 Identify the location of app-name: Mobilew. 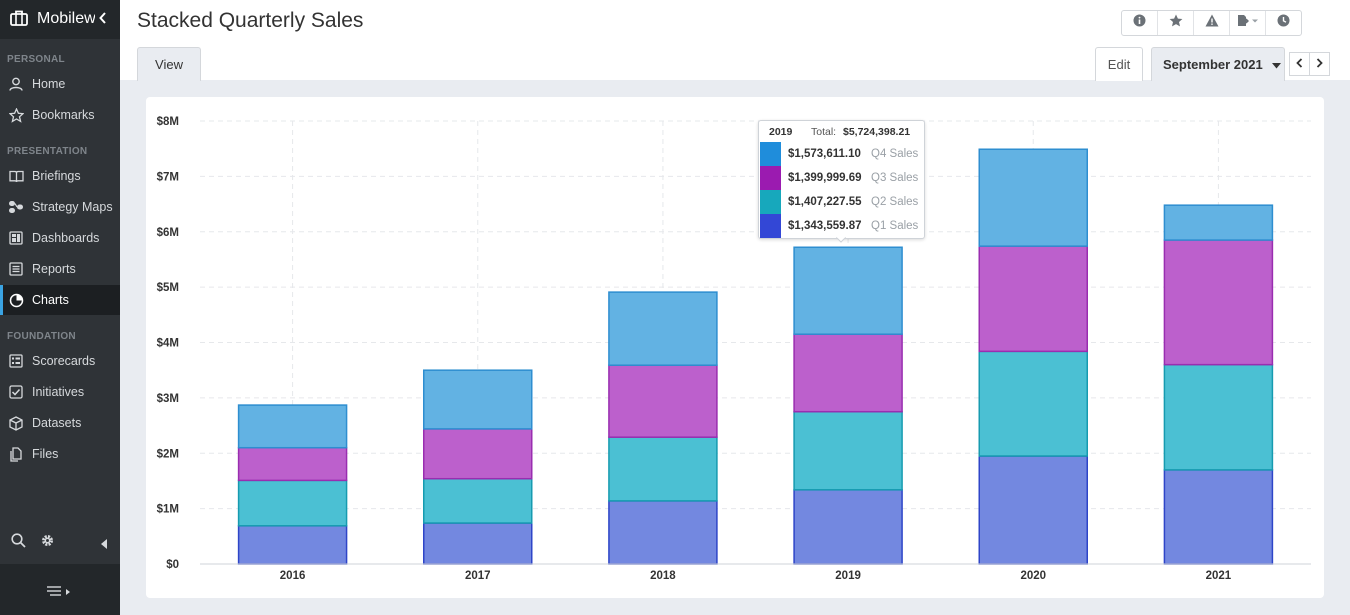
(66, 18).